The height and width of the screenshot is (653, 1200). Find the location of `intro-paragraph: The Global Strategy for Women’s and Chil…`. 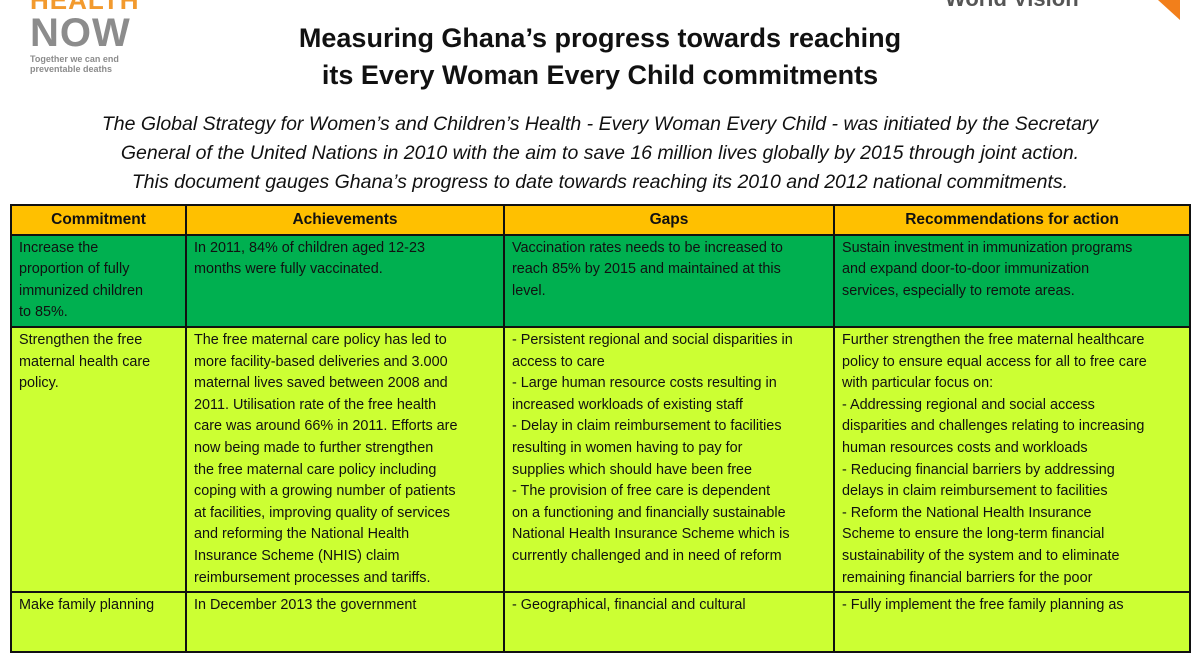

intro-paragraph: The Global Strategy for Women’s and Chil… is located at coordinates (600, 153).